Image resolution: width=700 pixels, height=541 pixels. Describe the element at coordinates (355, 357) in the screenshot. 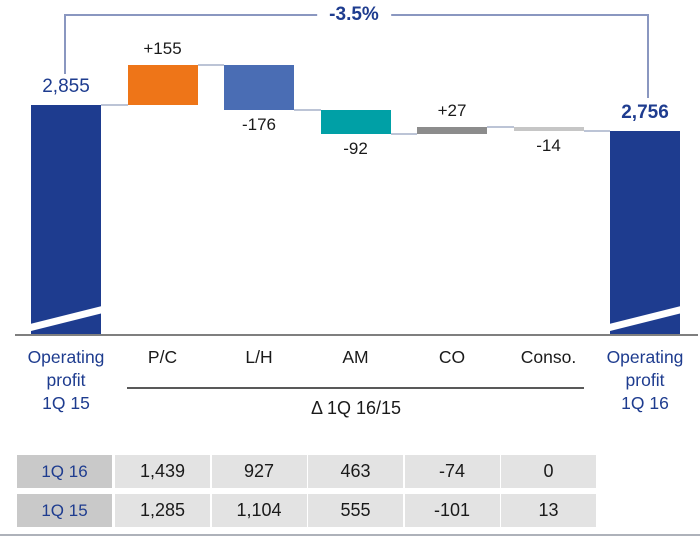

I see `category-label-am: AM` at that location.